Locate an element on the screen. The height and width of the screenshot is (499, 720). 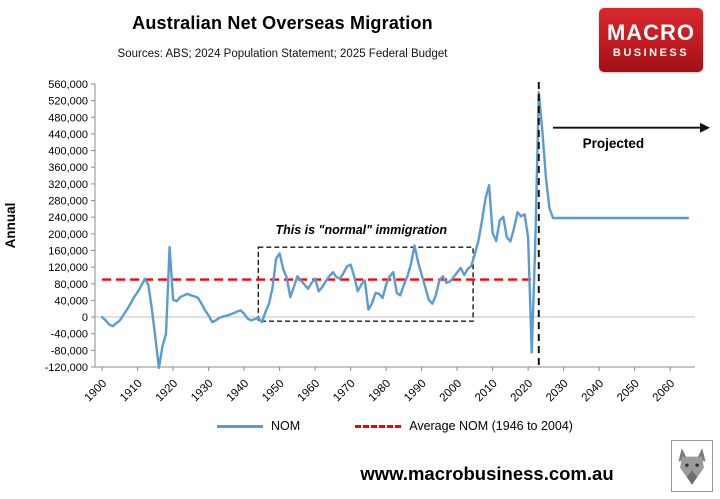
wolf-icon is located at coordinates (692, 466).